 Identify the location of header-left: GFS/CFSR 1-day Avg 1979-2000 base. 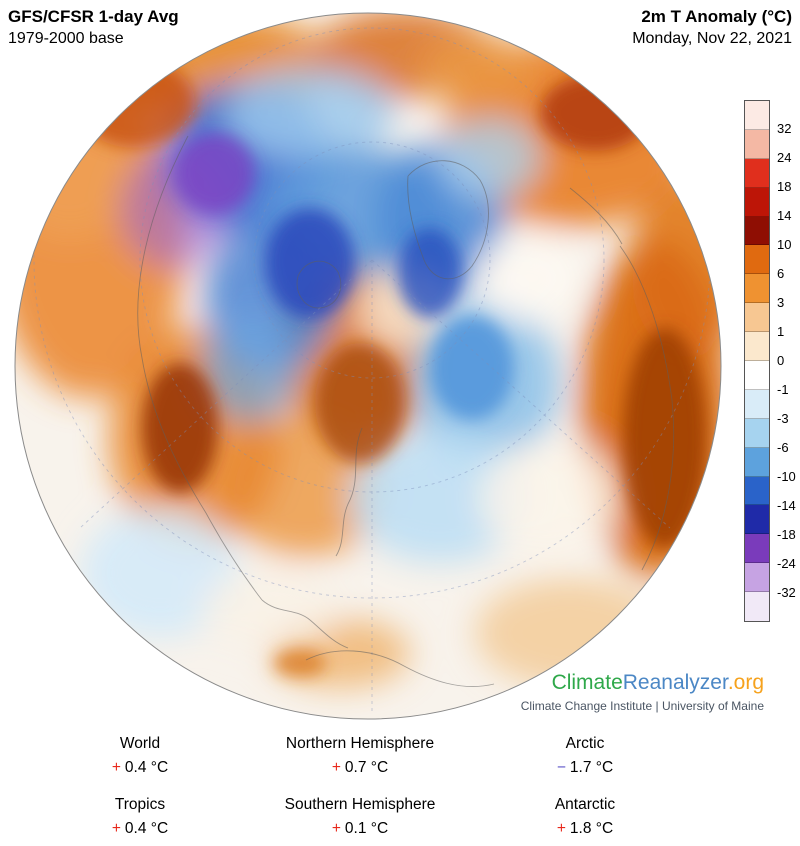
(93, 27).